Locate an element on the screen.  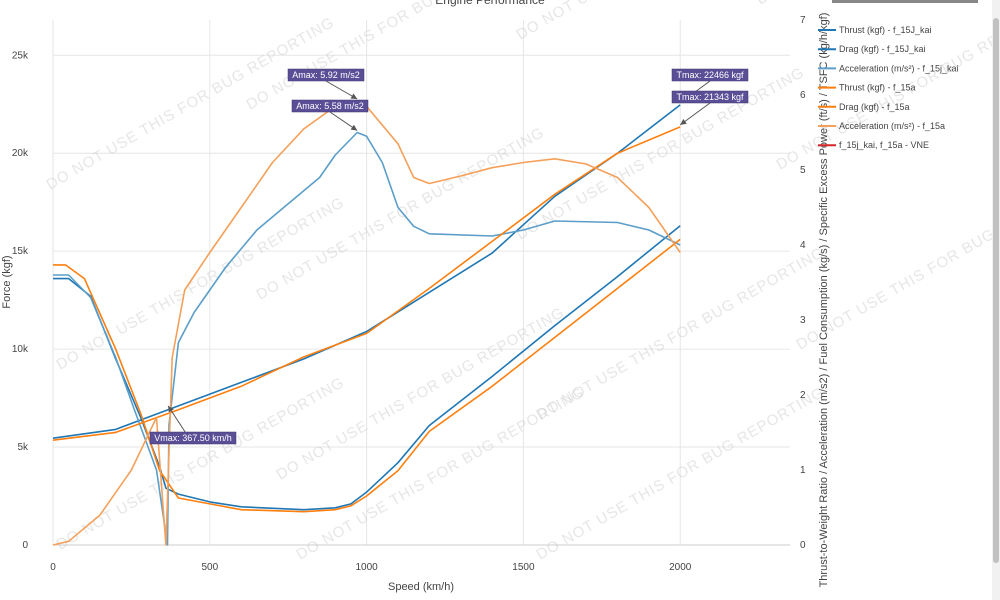
y-tick-label: 5k is located at coordinates (23, 447).